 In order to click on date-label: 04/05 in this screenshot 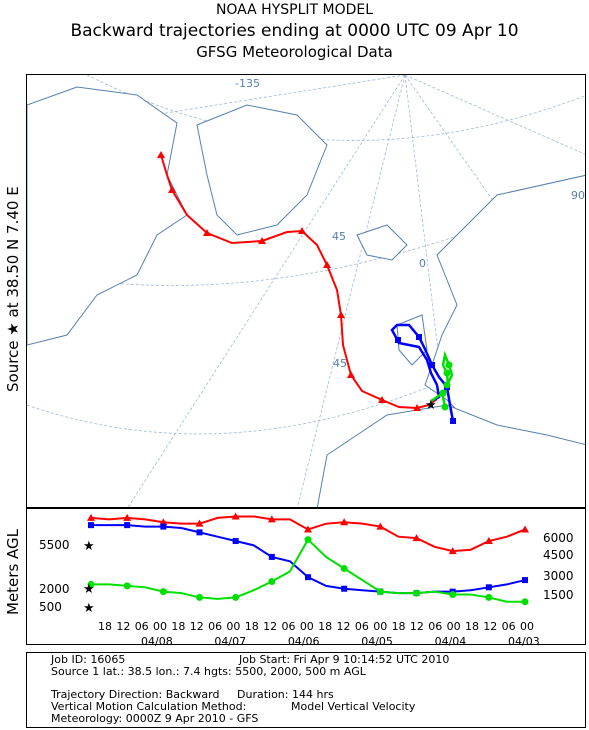, I will do `click(377, 641)`.